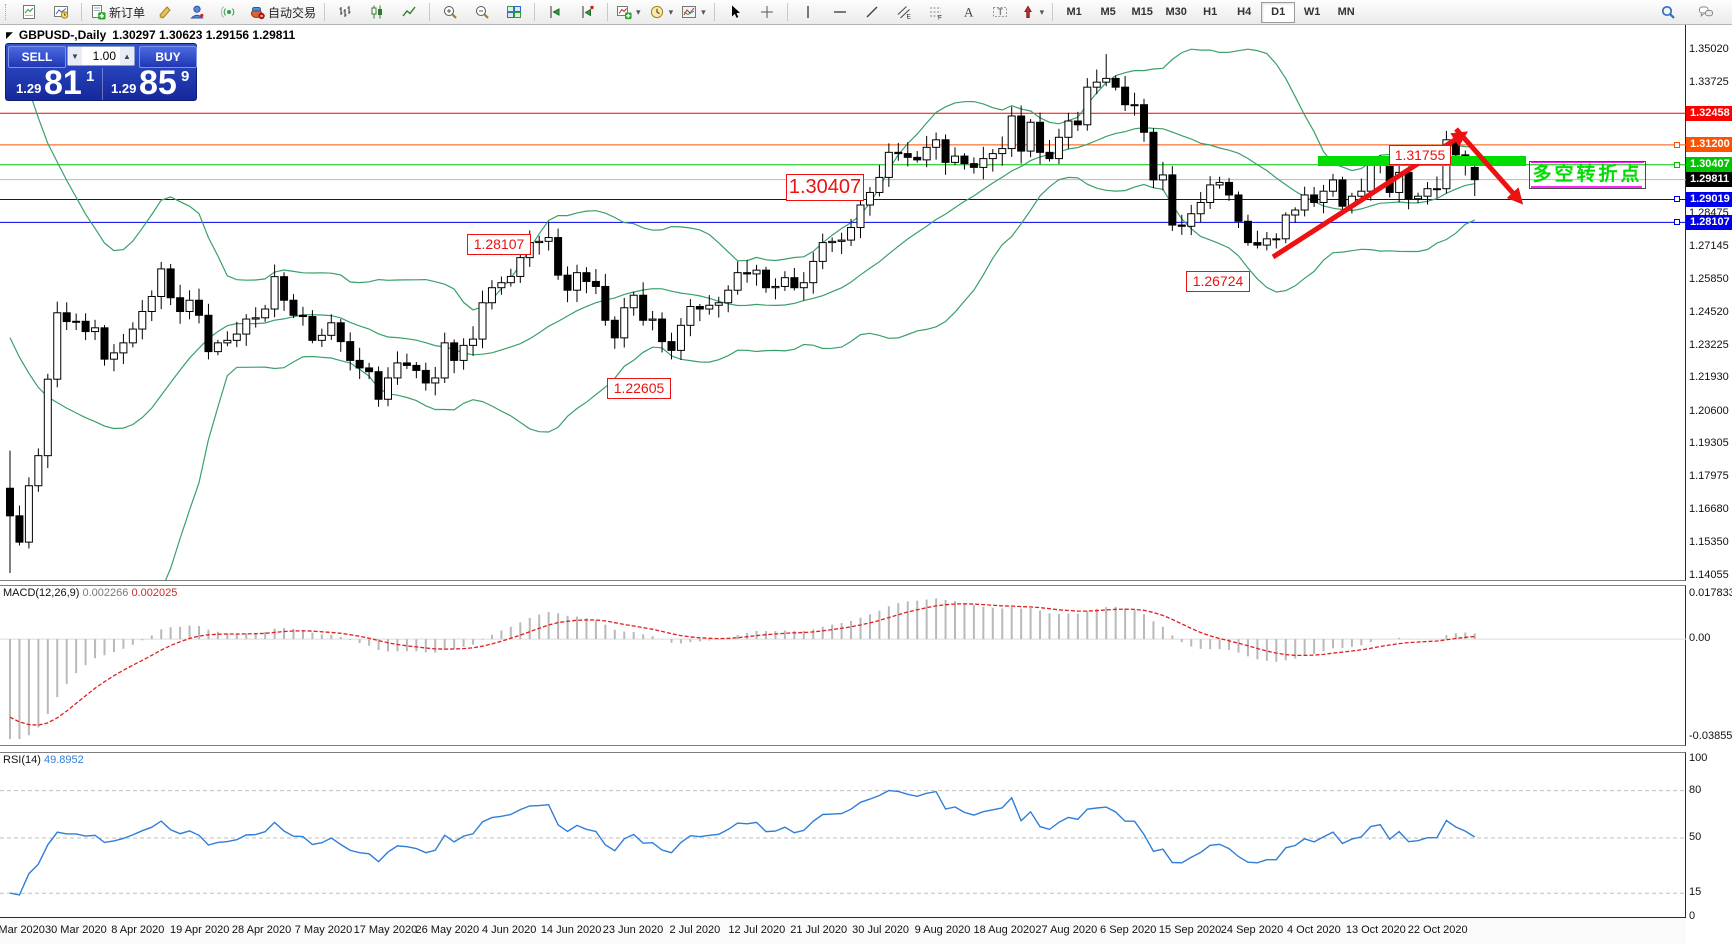  What do you see at coordinates (7, 12) in the screenshot?
I see `toolbar-drag-handle` at bounding box center [7, 12].